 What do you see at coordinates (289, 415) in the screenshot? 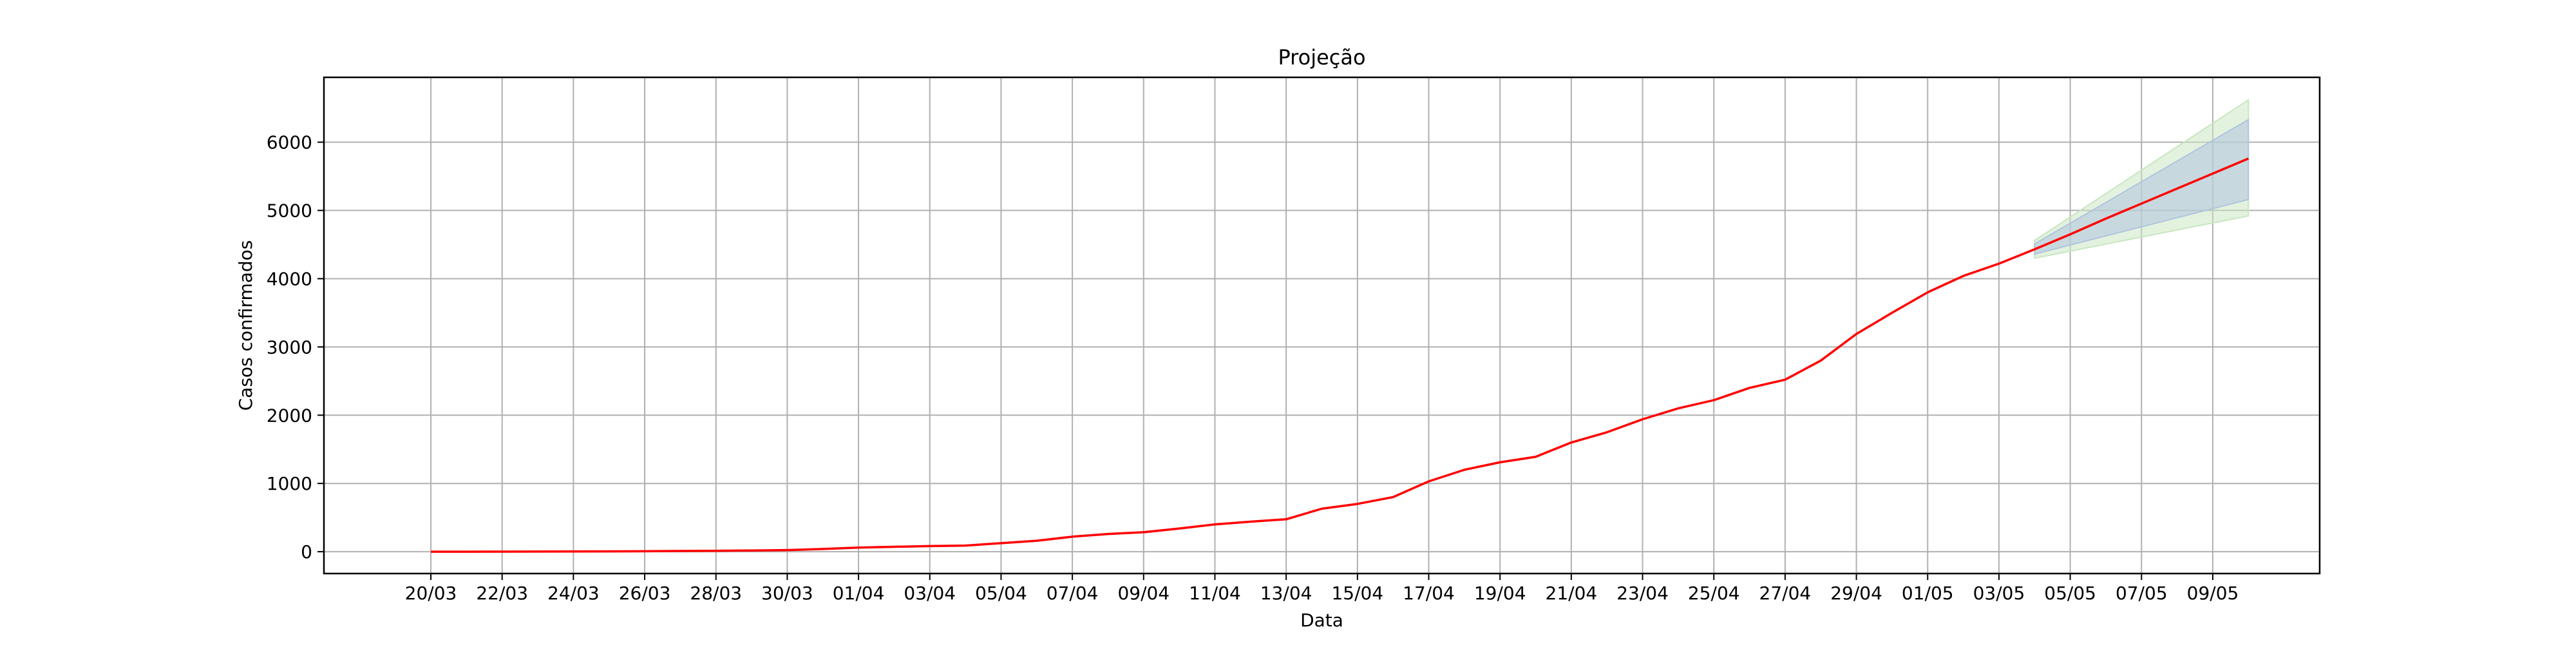
I see `y-tick-label: 2000` at bounding box center [289, 415].